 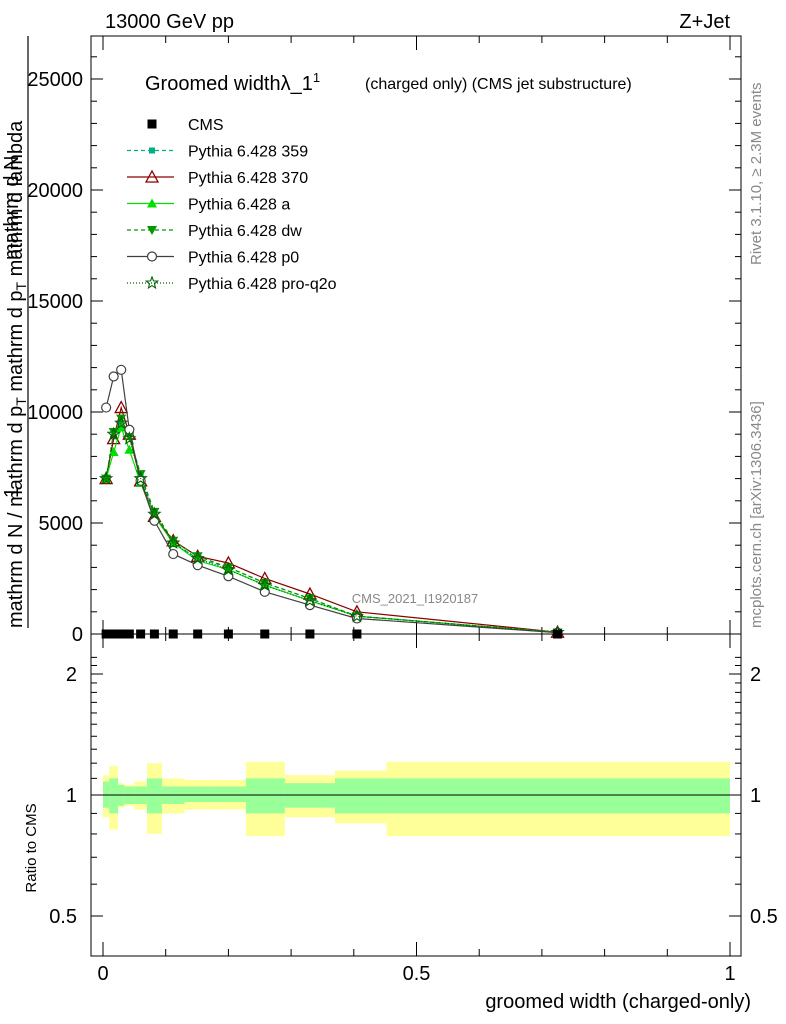 What do you see at coordinates (243, 258) in the screenshot?
I see `legend-label: Pythia 6.428 p0` at bounding box center [243, 258].